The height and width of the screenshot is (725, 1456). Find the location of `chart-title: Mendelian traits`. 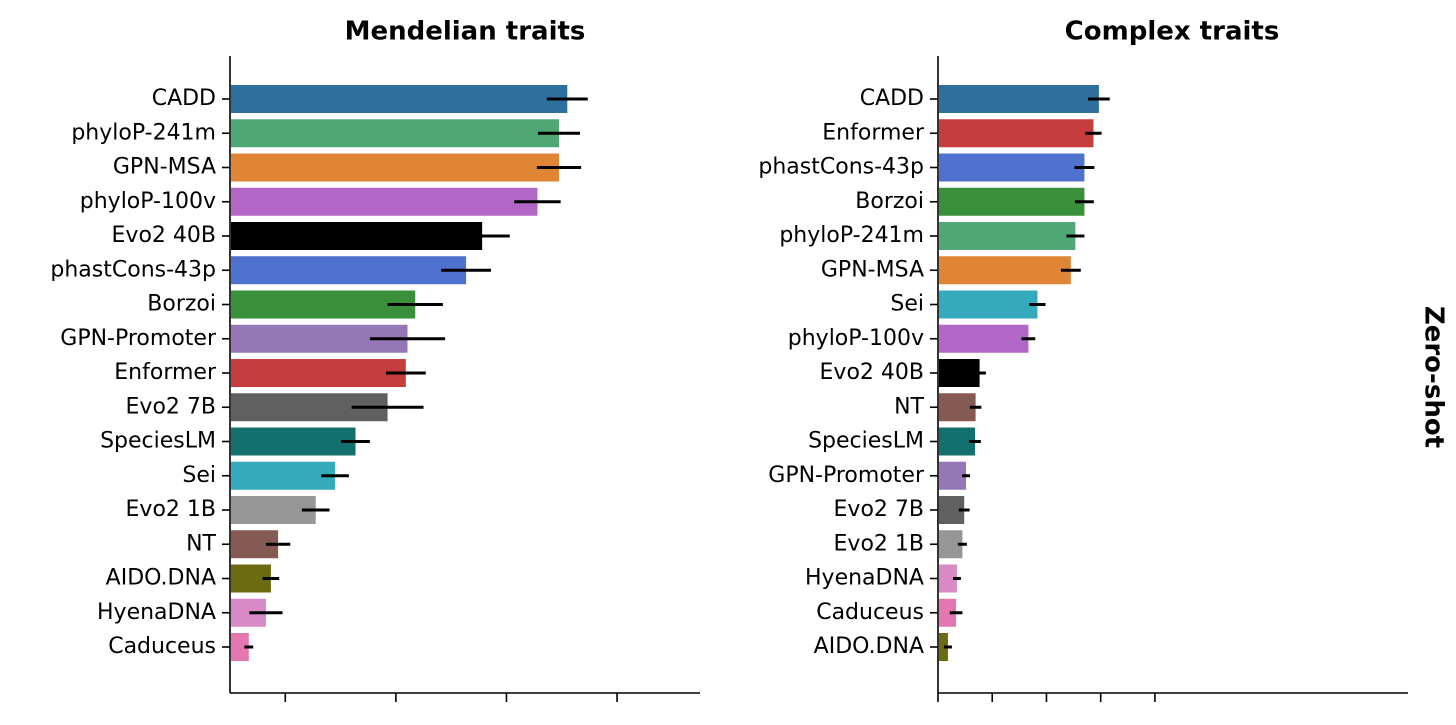

chart-title: Mendelian traits is located at coordinates (465, 32).